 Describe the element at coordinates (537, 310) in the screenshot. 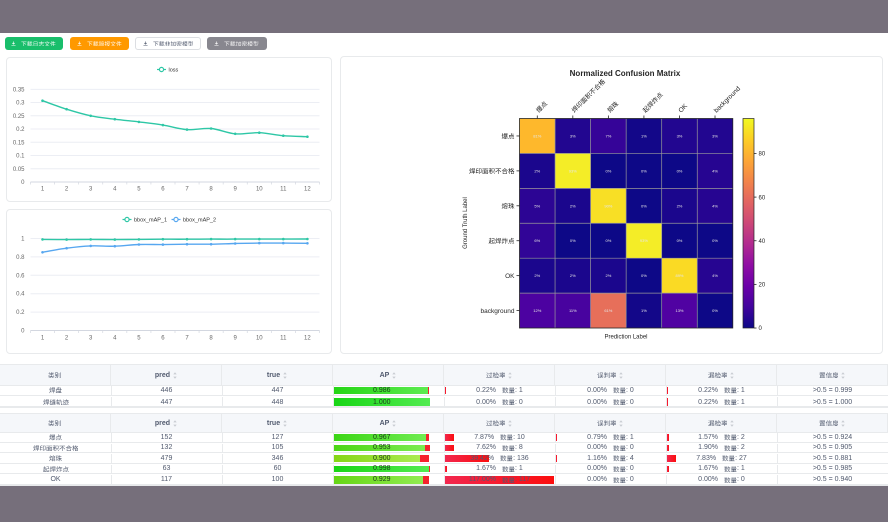

I see `svg-text: 12%` at that location.